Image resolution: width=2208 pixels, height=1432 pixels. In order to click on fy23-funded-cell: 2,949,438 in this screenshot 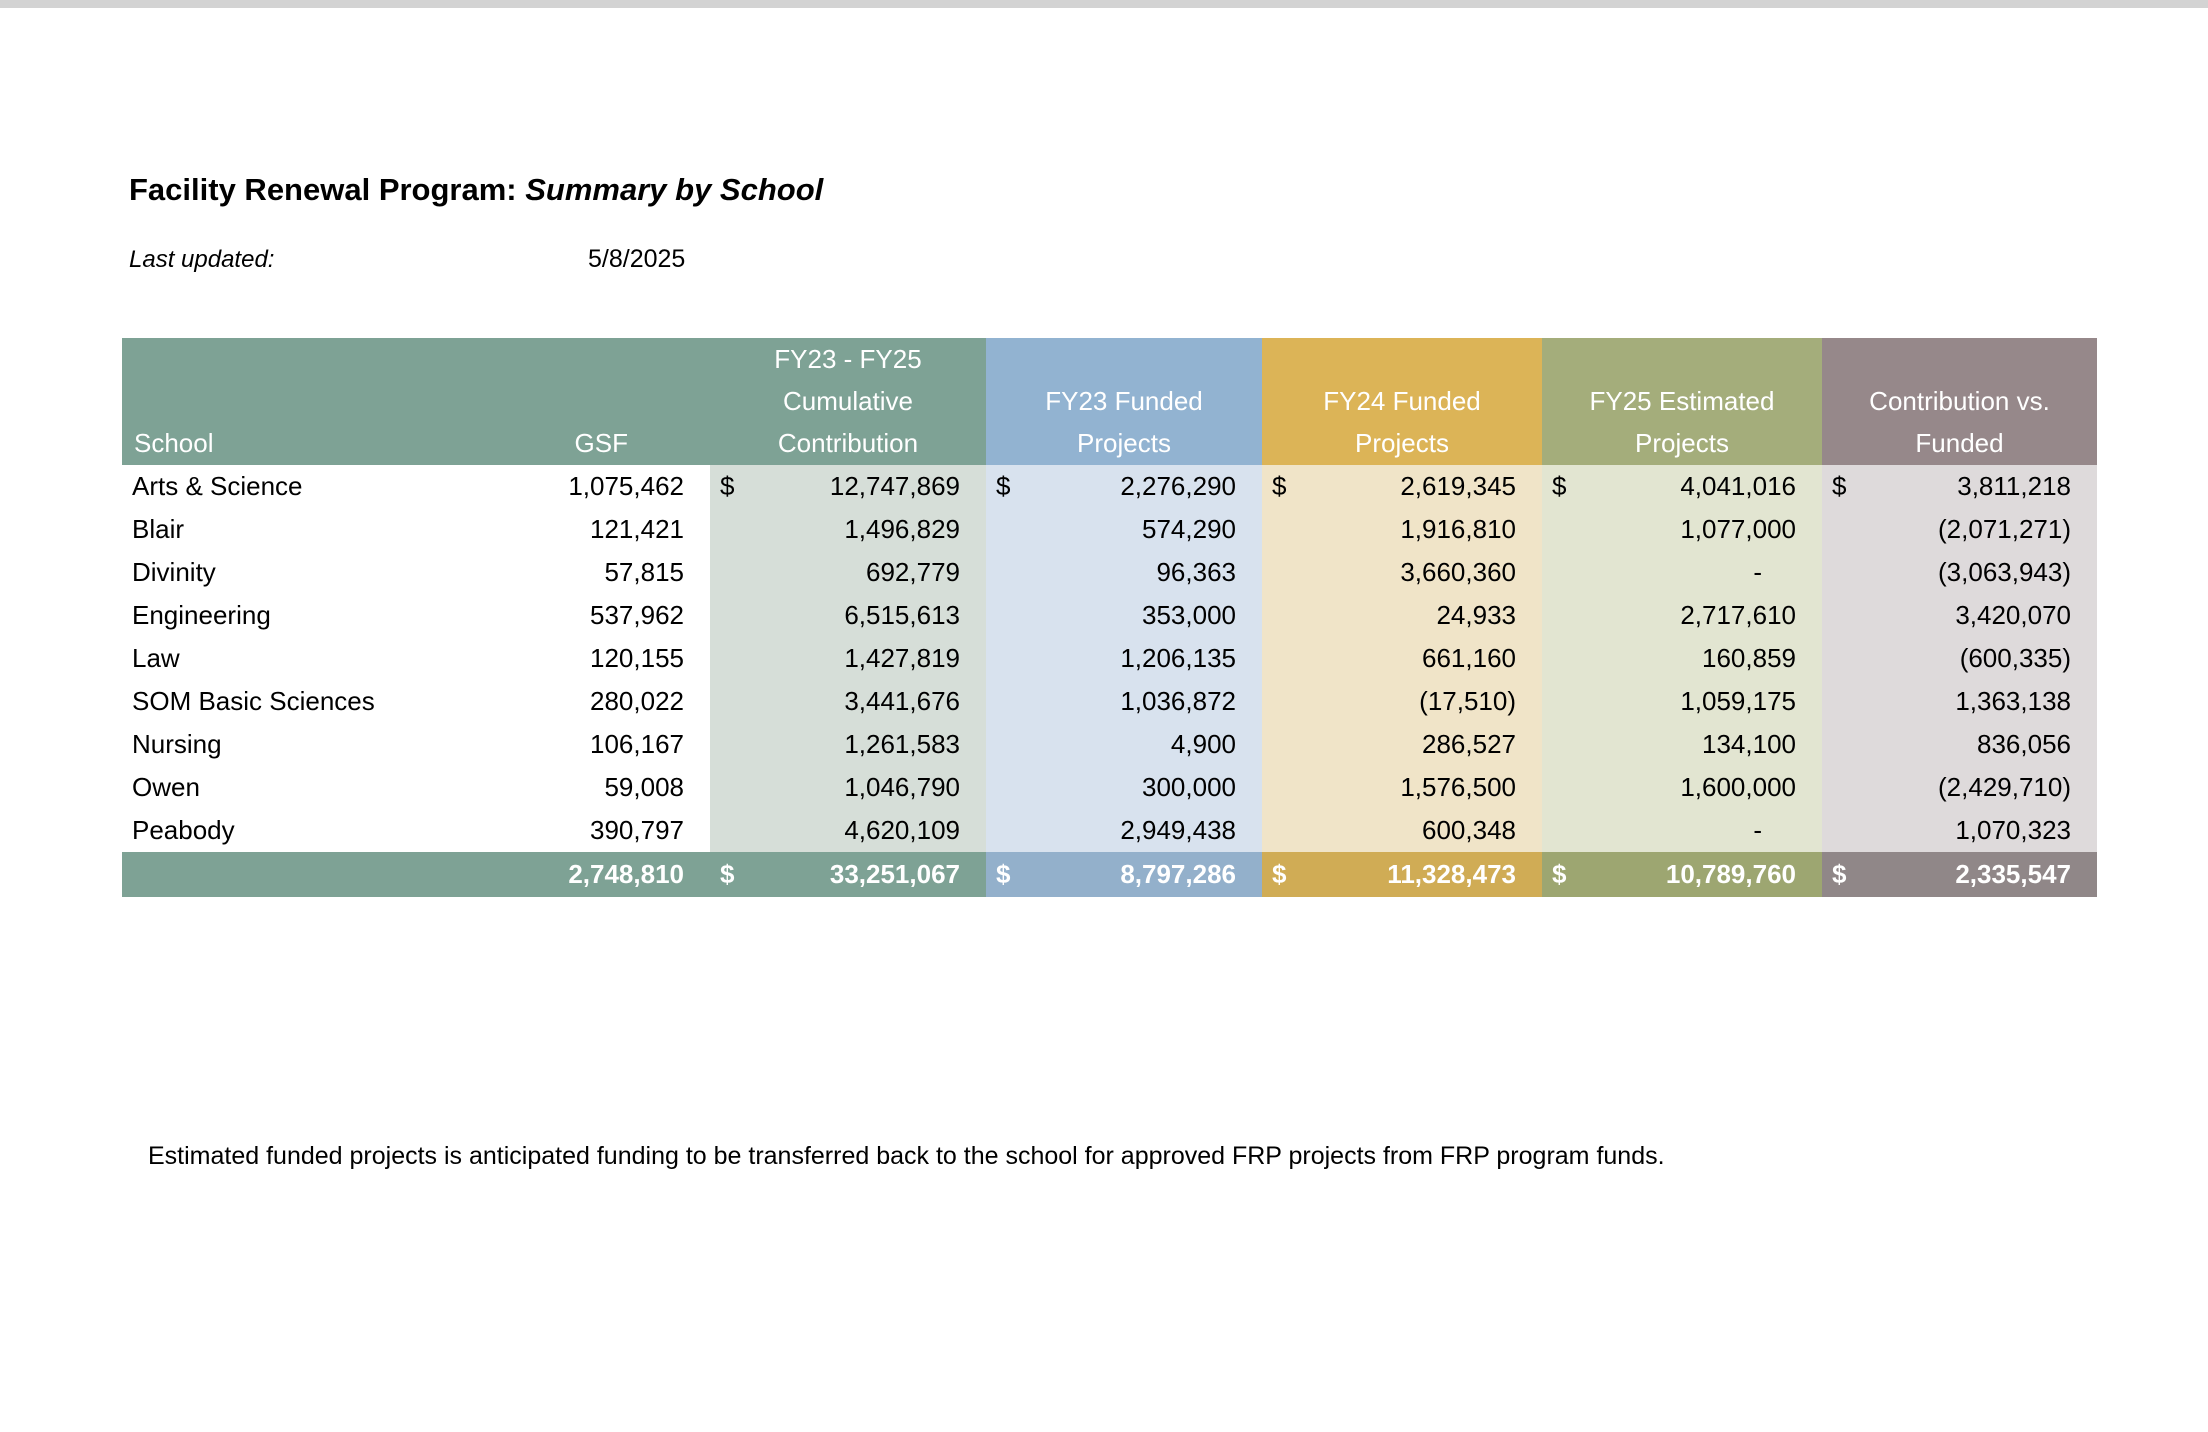, I will do `click(1124, 830)`.